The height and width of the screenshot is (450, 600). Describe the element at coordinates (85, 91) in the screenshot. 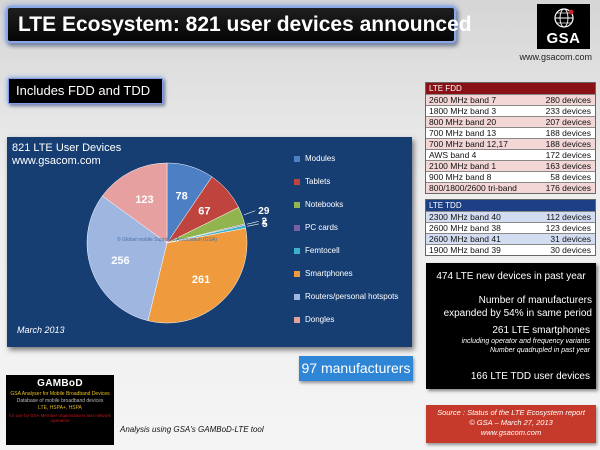

I see `fdd-tdd-badge: Includes FDD and TDD` at that location.